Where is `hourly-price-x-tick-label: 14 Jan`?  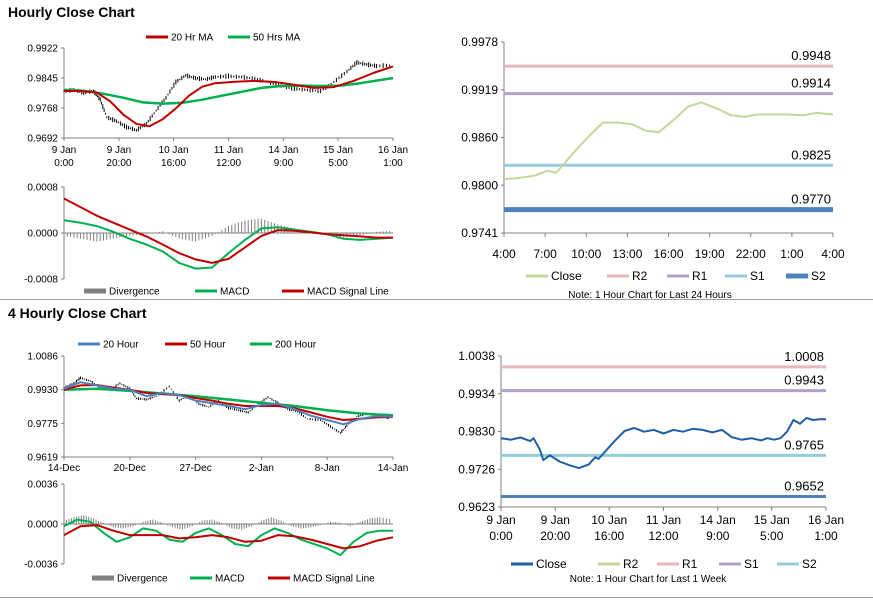 hourly-price-x-tick-label: 14 Jan is located at coordinates (283, 150).